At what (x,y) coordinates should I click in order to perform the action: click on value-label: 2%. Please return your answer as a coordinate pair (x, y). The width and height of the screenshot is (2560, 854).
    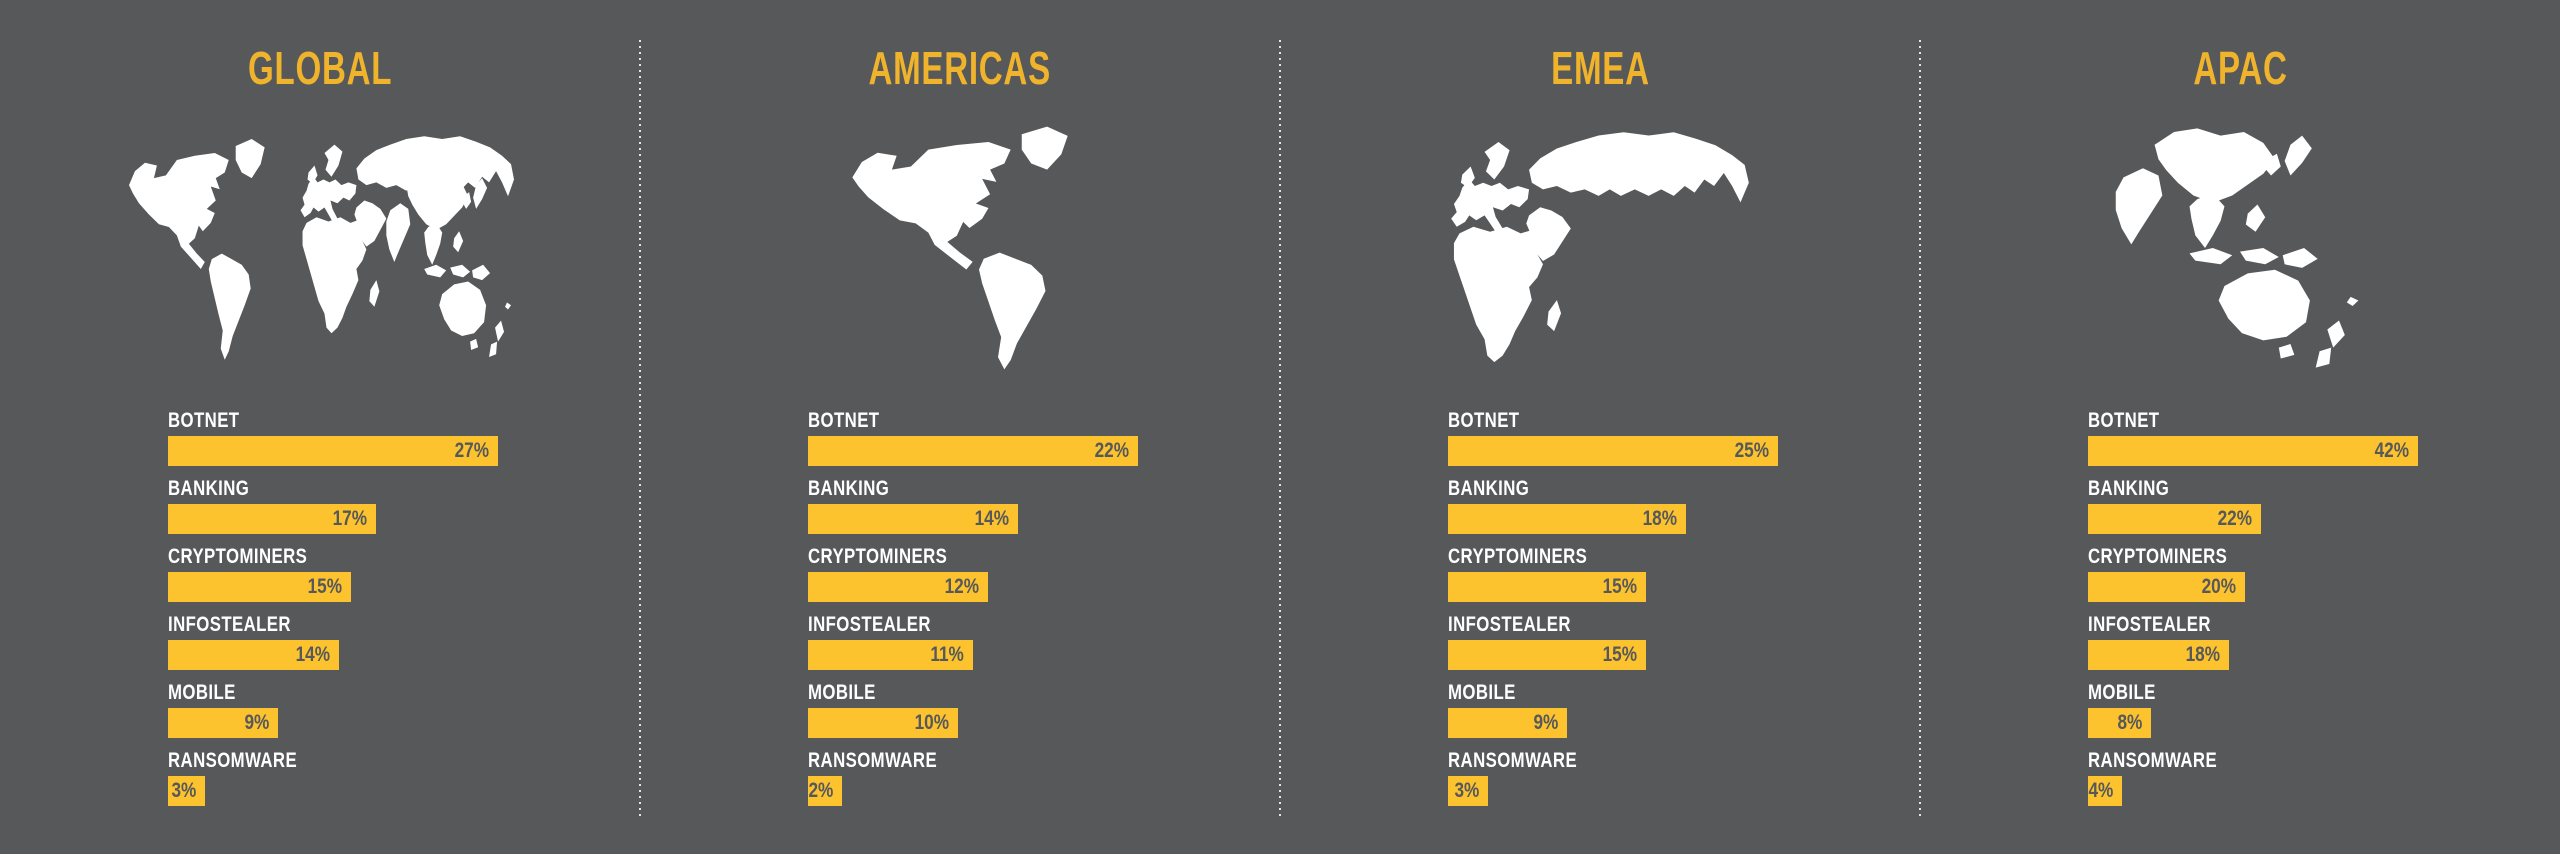
    Looking at the image, I should click on (820, 790).